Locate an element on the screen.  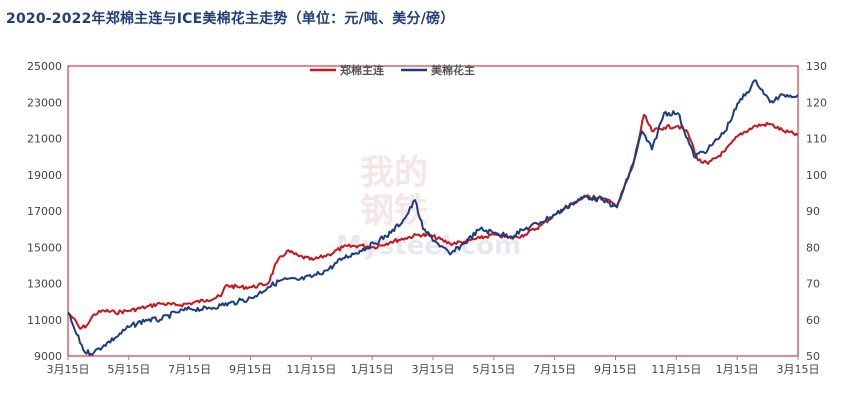
y-right-tick-label: 100 is located at coordinates (816, 175).